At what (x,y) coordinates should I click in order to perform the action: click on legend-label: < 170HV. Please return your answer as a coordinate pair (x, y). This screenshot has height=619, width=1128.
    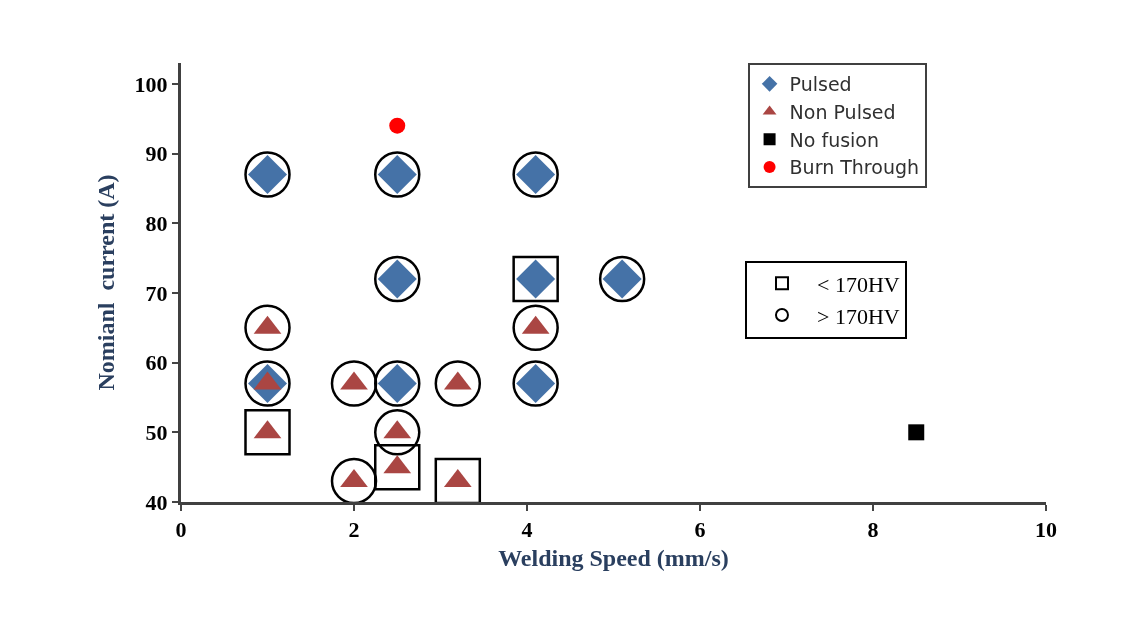
    Looking at the image, I should click on (858, 284).